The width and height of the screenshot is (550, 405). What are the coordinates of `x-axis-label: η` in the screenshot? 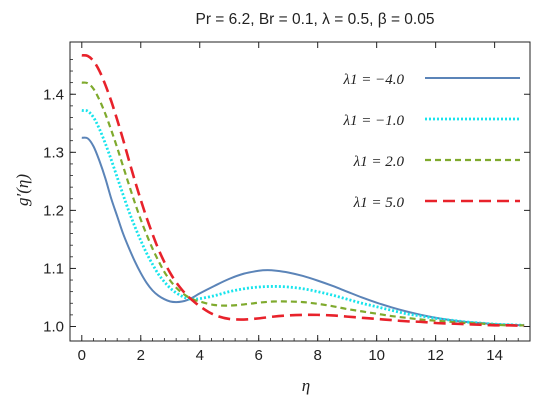 It's located at (306, 385).